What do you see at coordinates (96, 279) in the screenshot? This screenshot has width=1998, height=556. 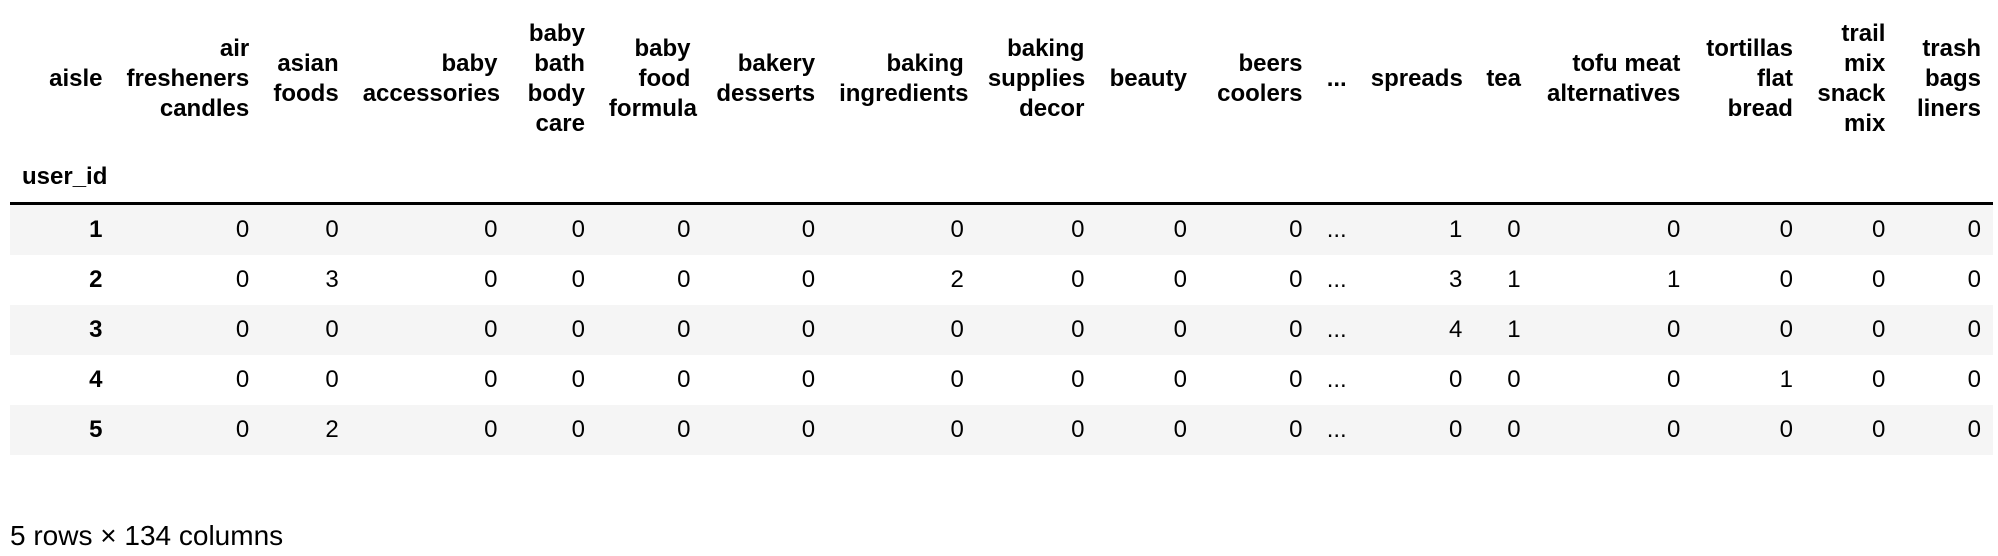 I see `row-index: 2` at bounding box center [96, 279].